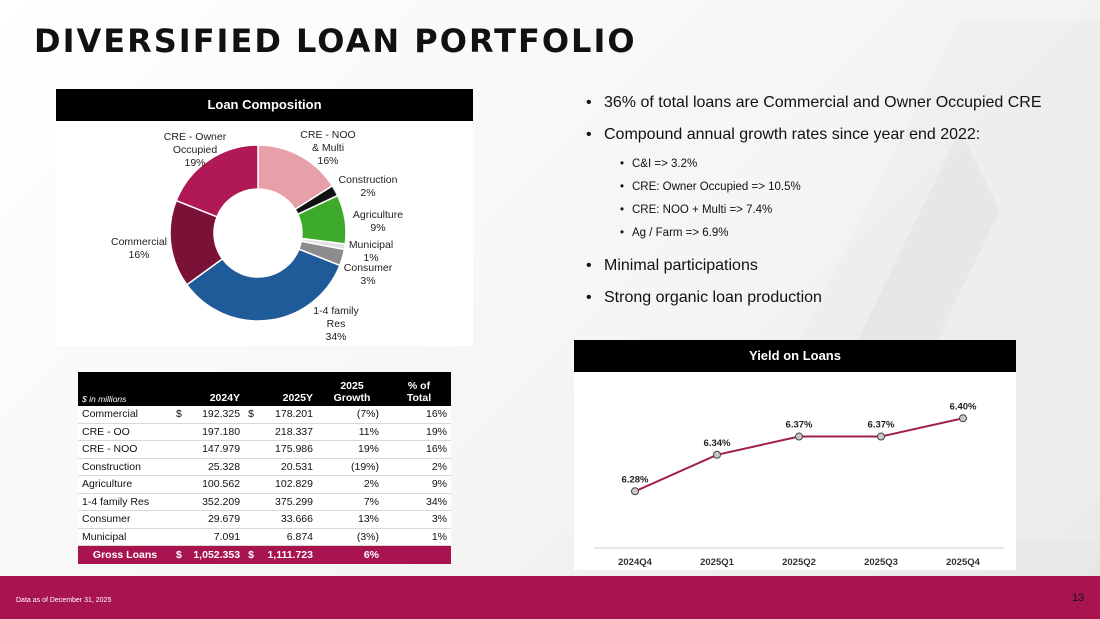 The width and height of the screenshot is (1100, 619). What do you see at coordinates (125, 432) in the screenshot?
I see `cell-name: CRE - OO` at bounding box center [125, 432].